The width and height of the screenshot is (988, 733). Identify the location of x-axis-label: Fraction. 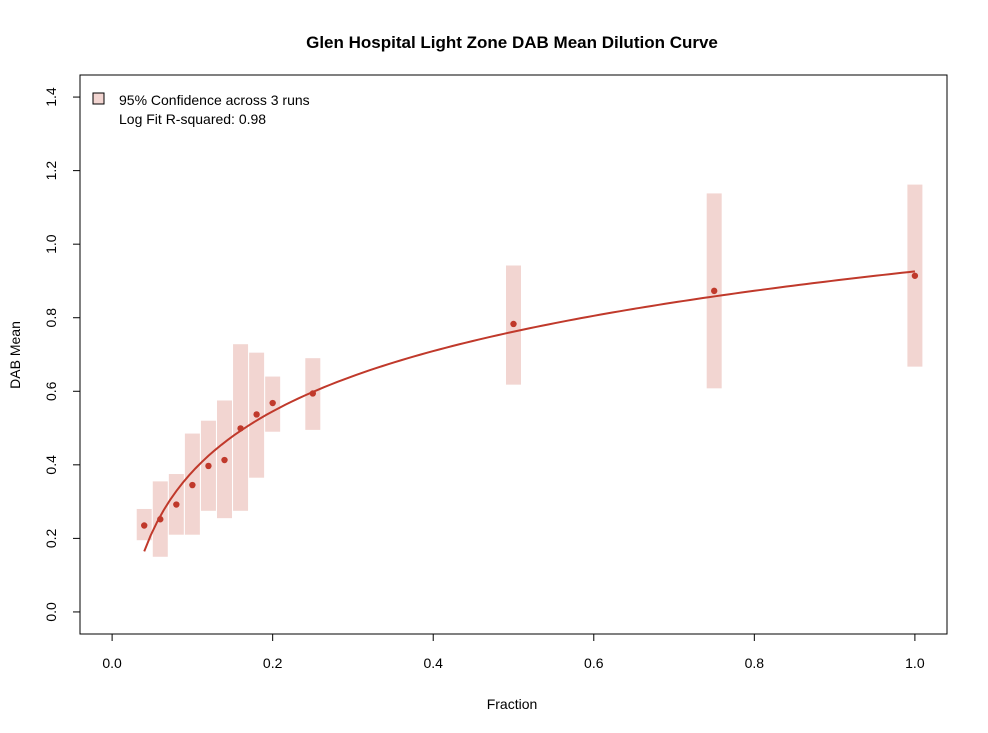
(512, 704).